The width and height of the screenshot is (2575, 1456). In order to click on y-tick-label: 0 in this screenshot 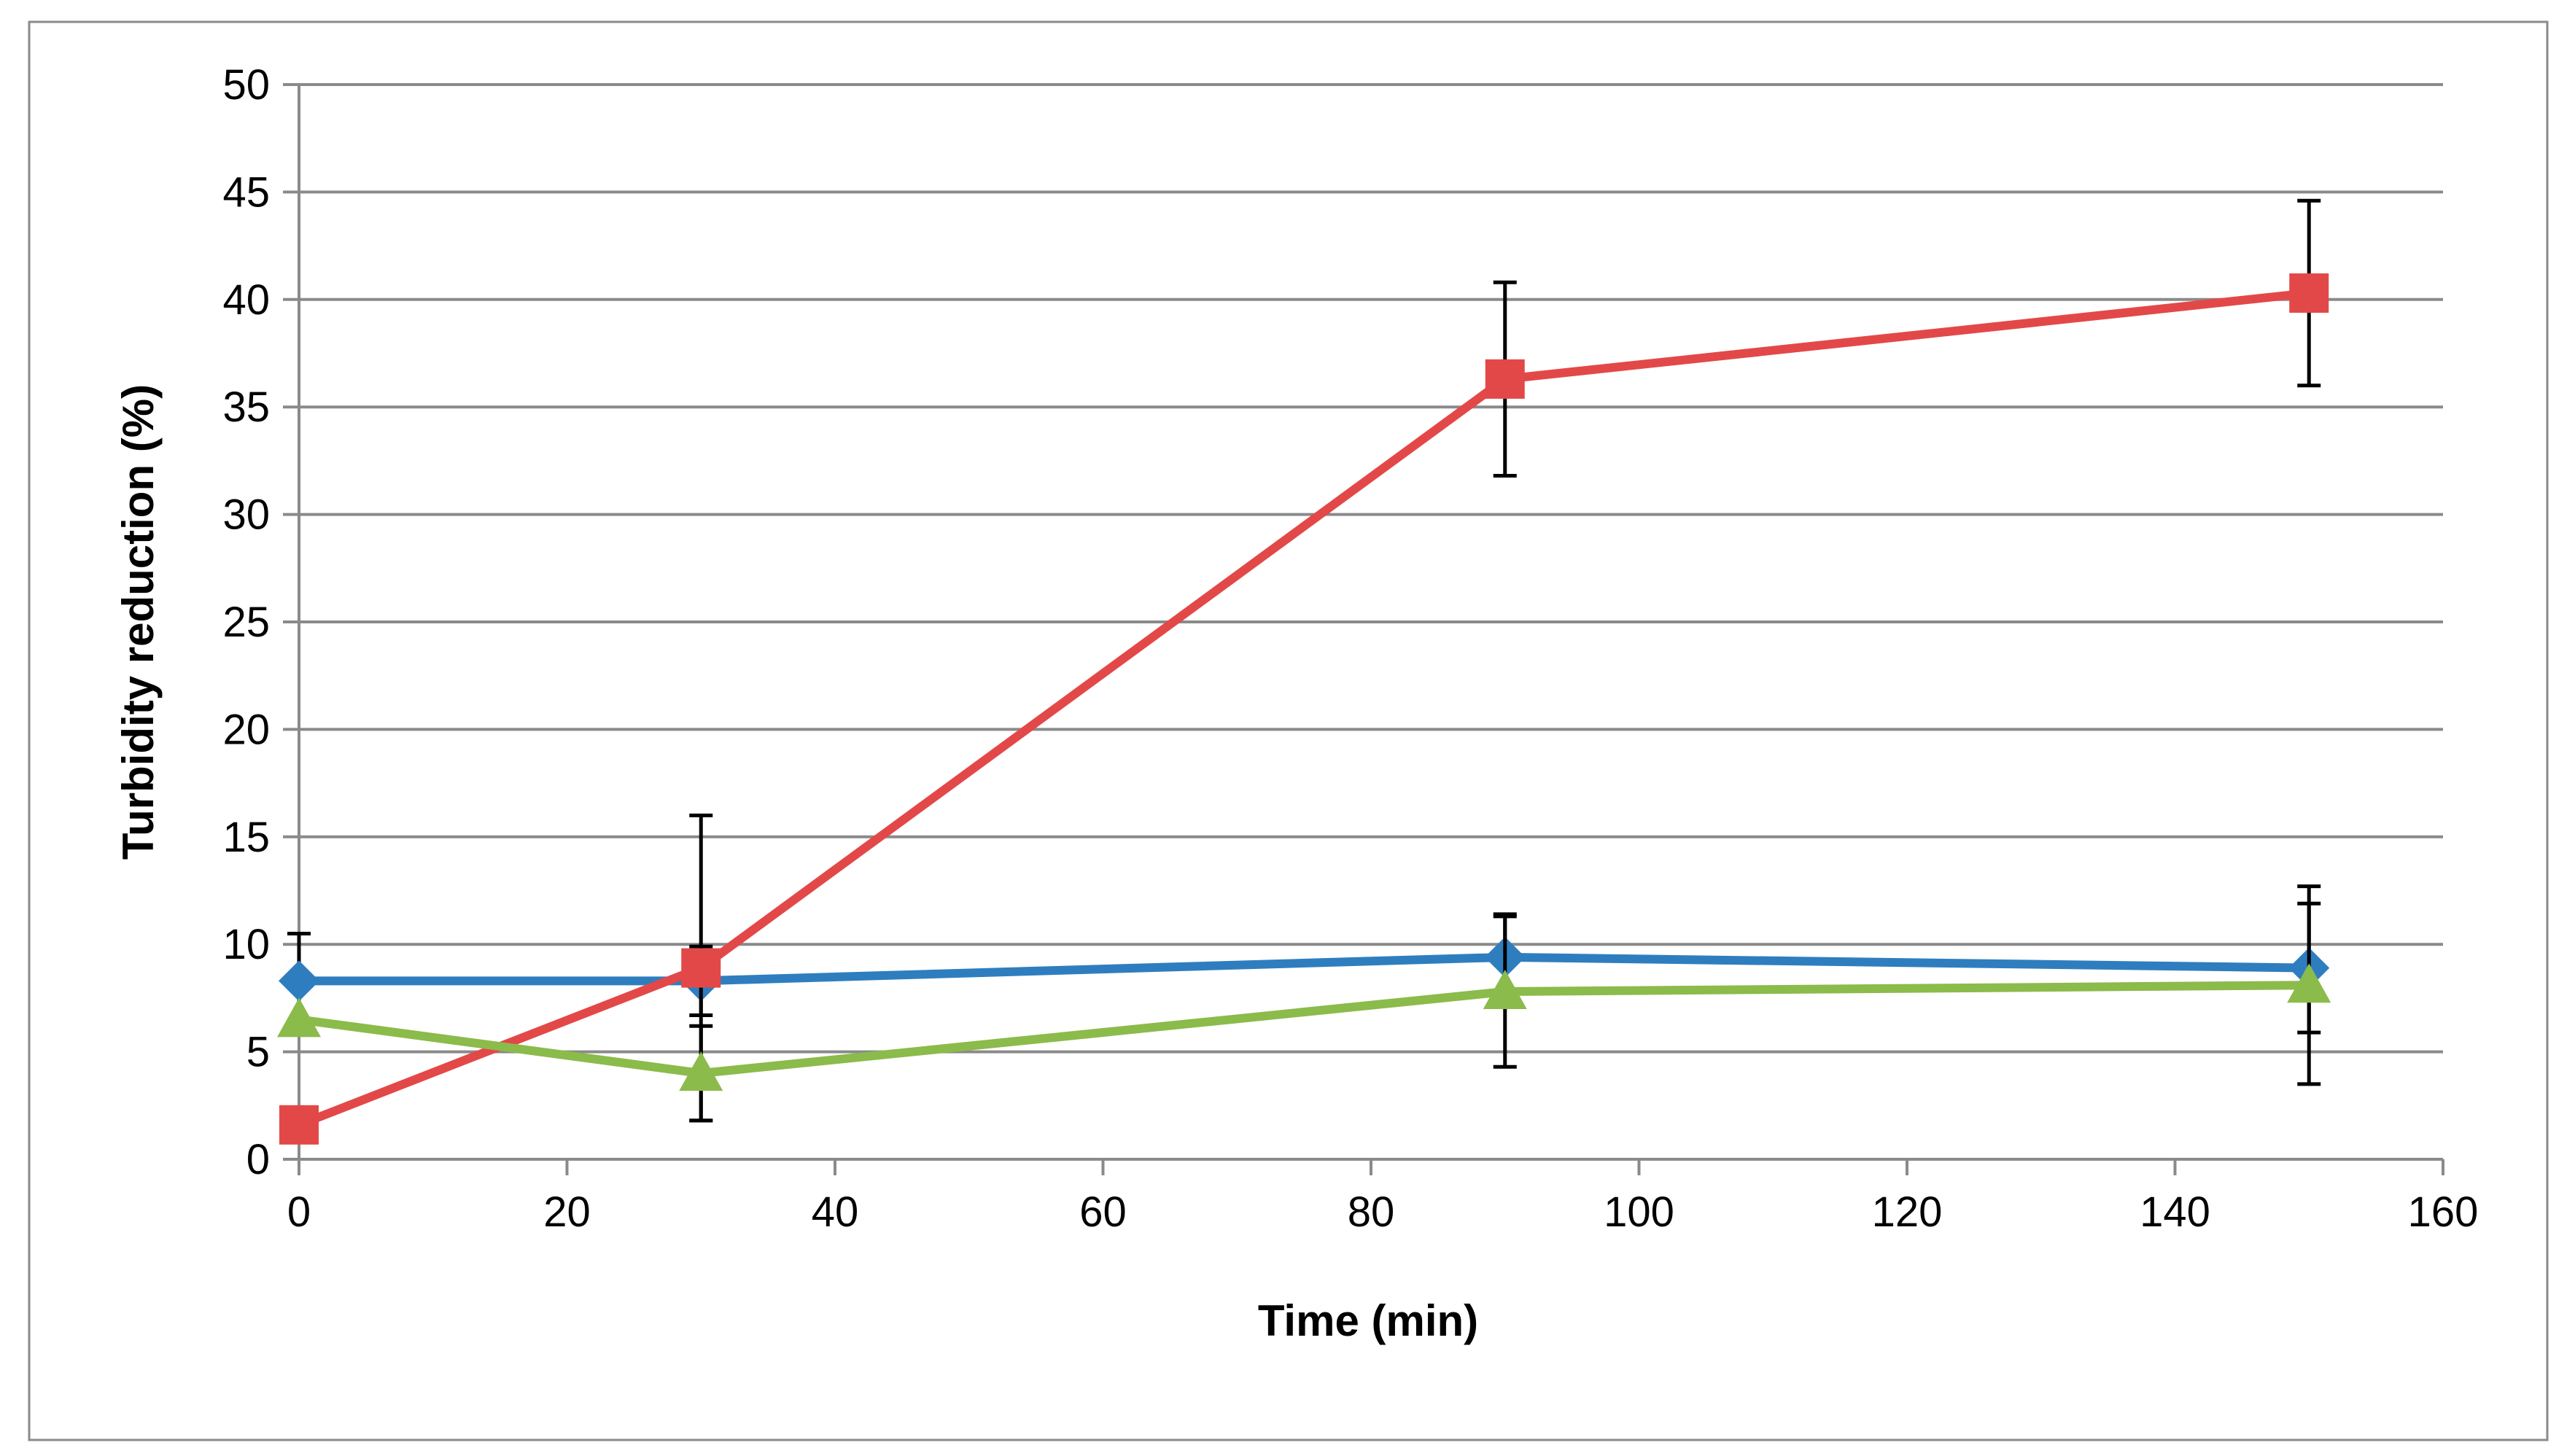, I will do `click(258, 1159)`.